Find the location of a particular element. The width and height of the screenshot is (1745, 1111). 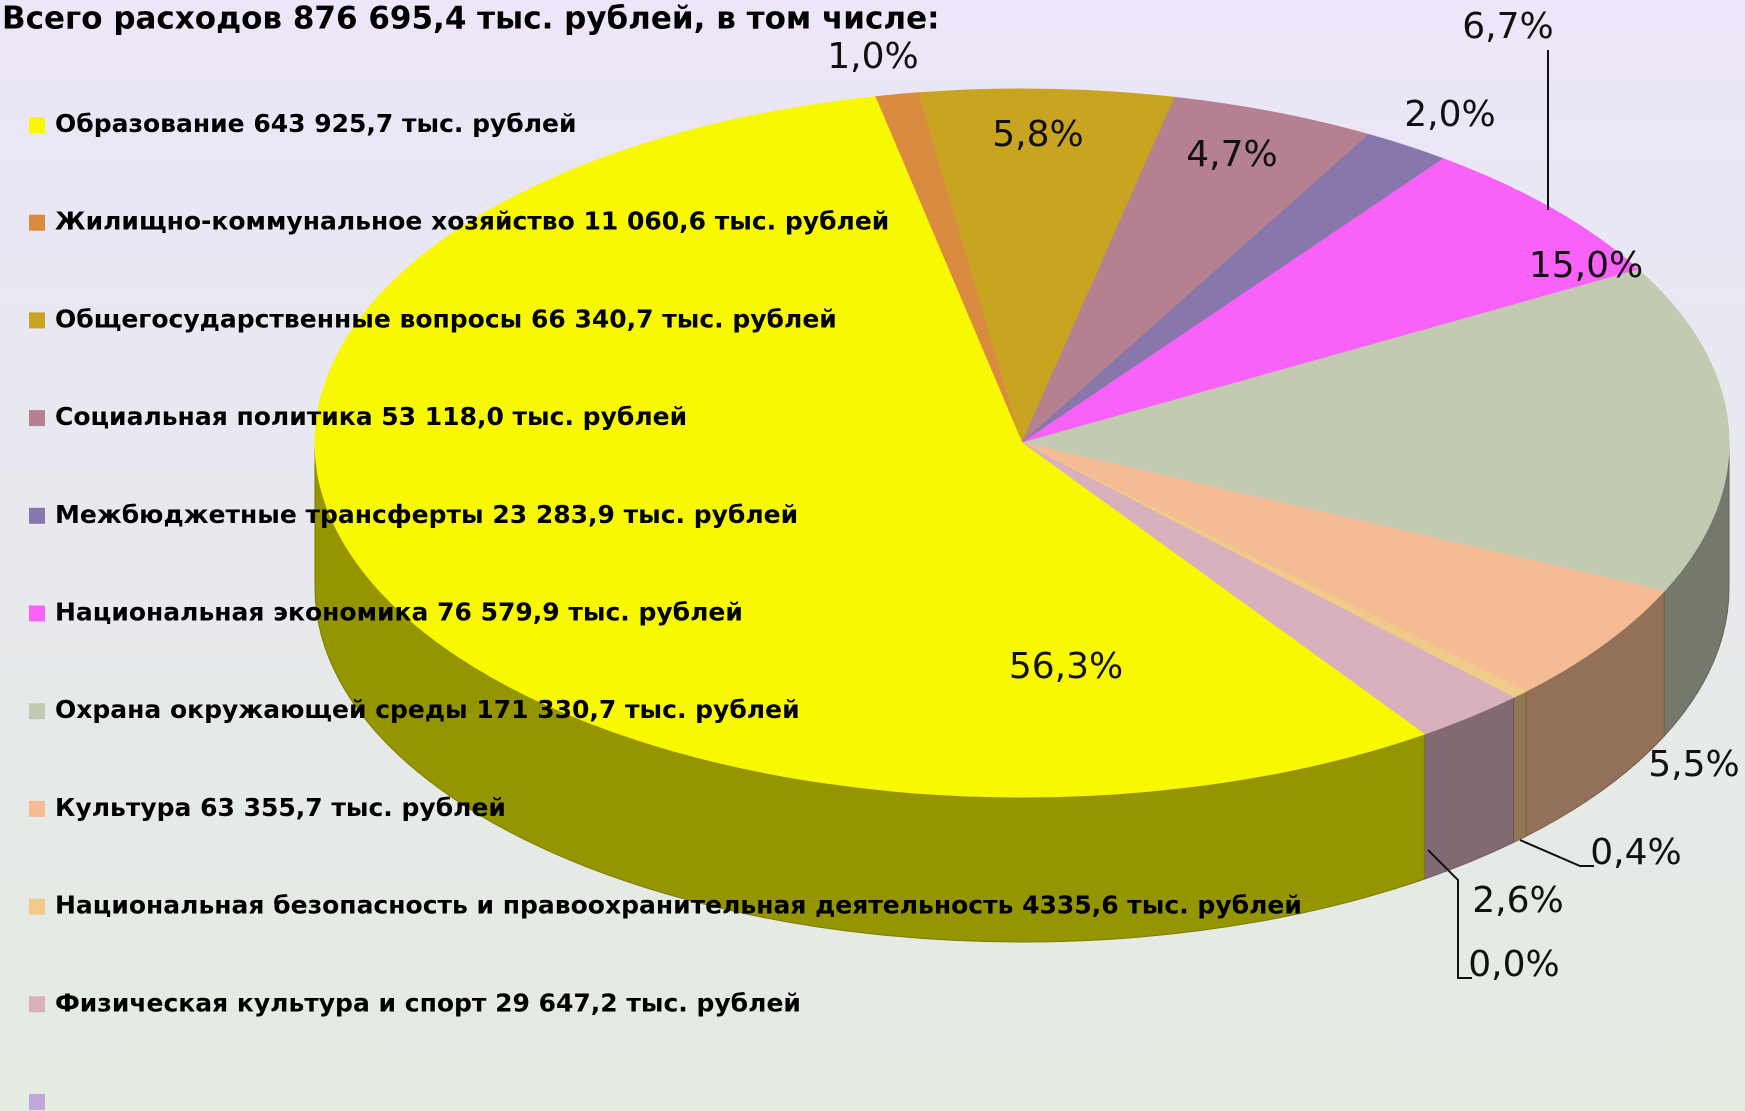

legend-label: Образование 643 925,7 тыс. рублей is located at coordinates (316, 123).